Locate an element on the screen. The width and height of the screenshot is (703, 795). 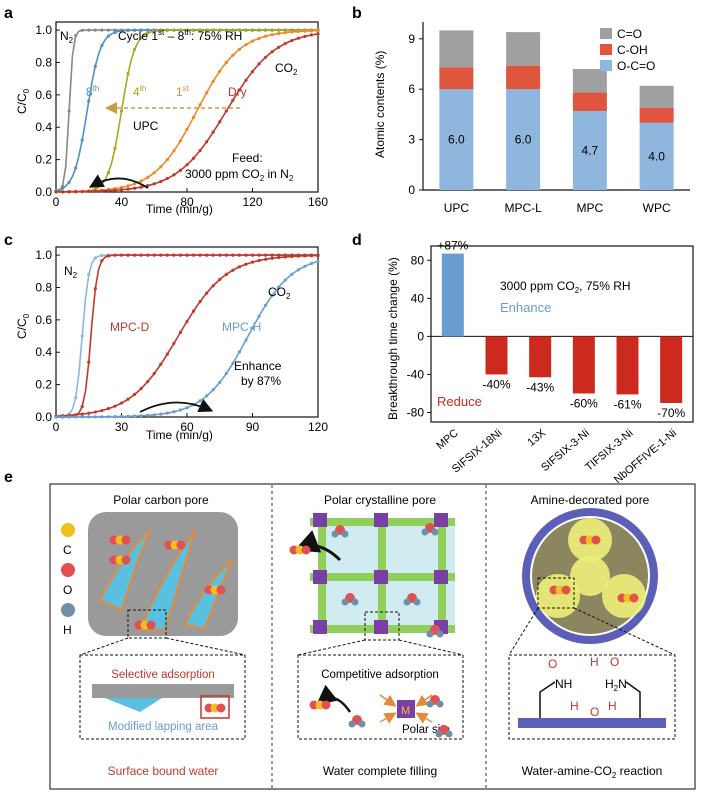
panel-d-reduce: Reduce is located at coordinates (459, 401).